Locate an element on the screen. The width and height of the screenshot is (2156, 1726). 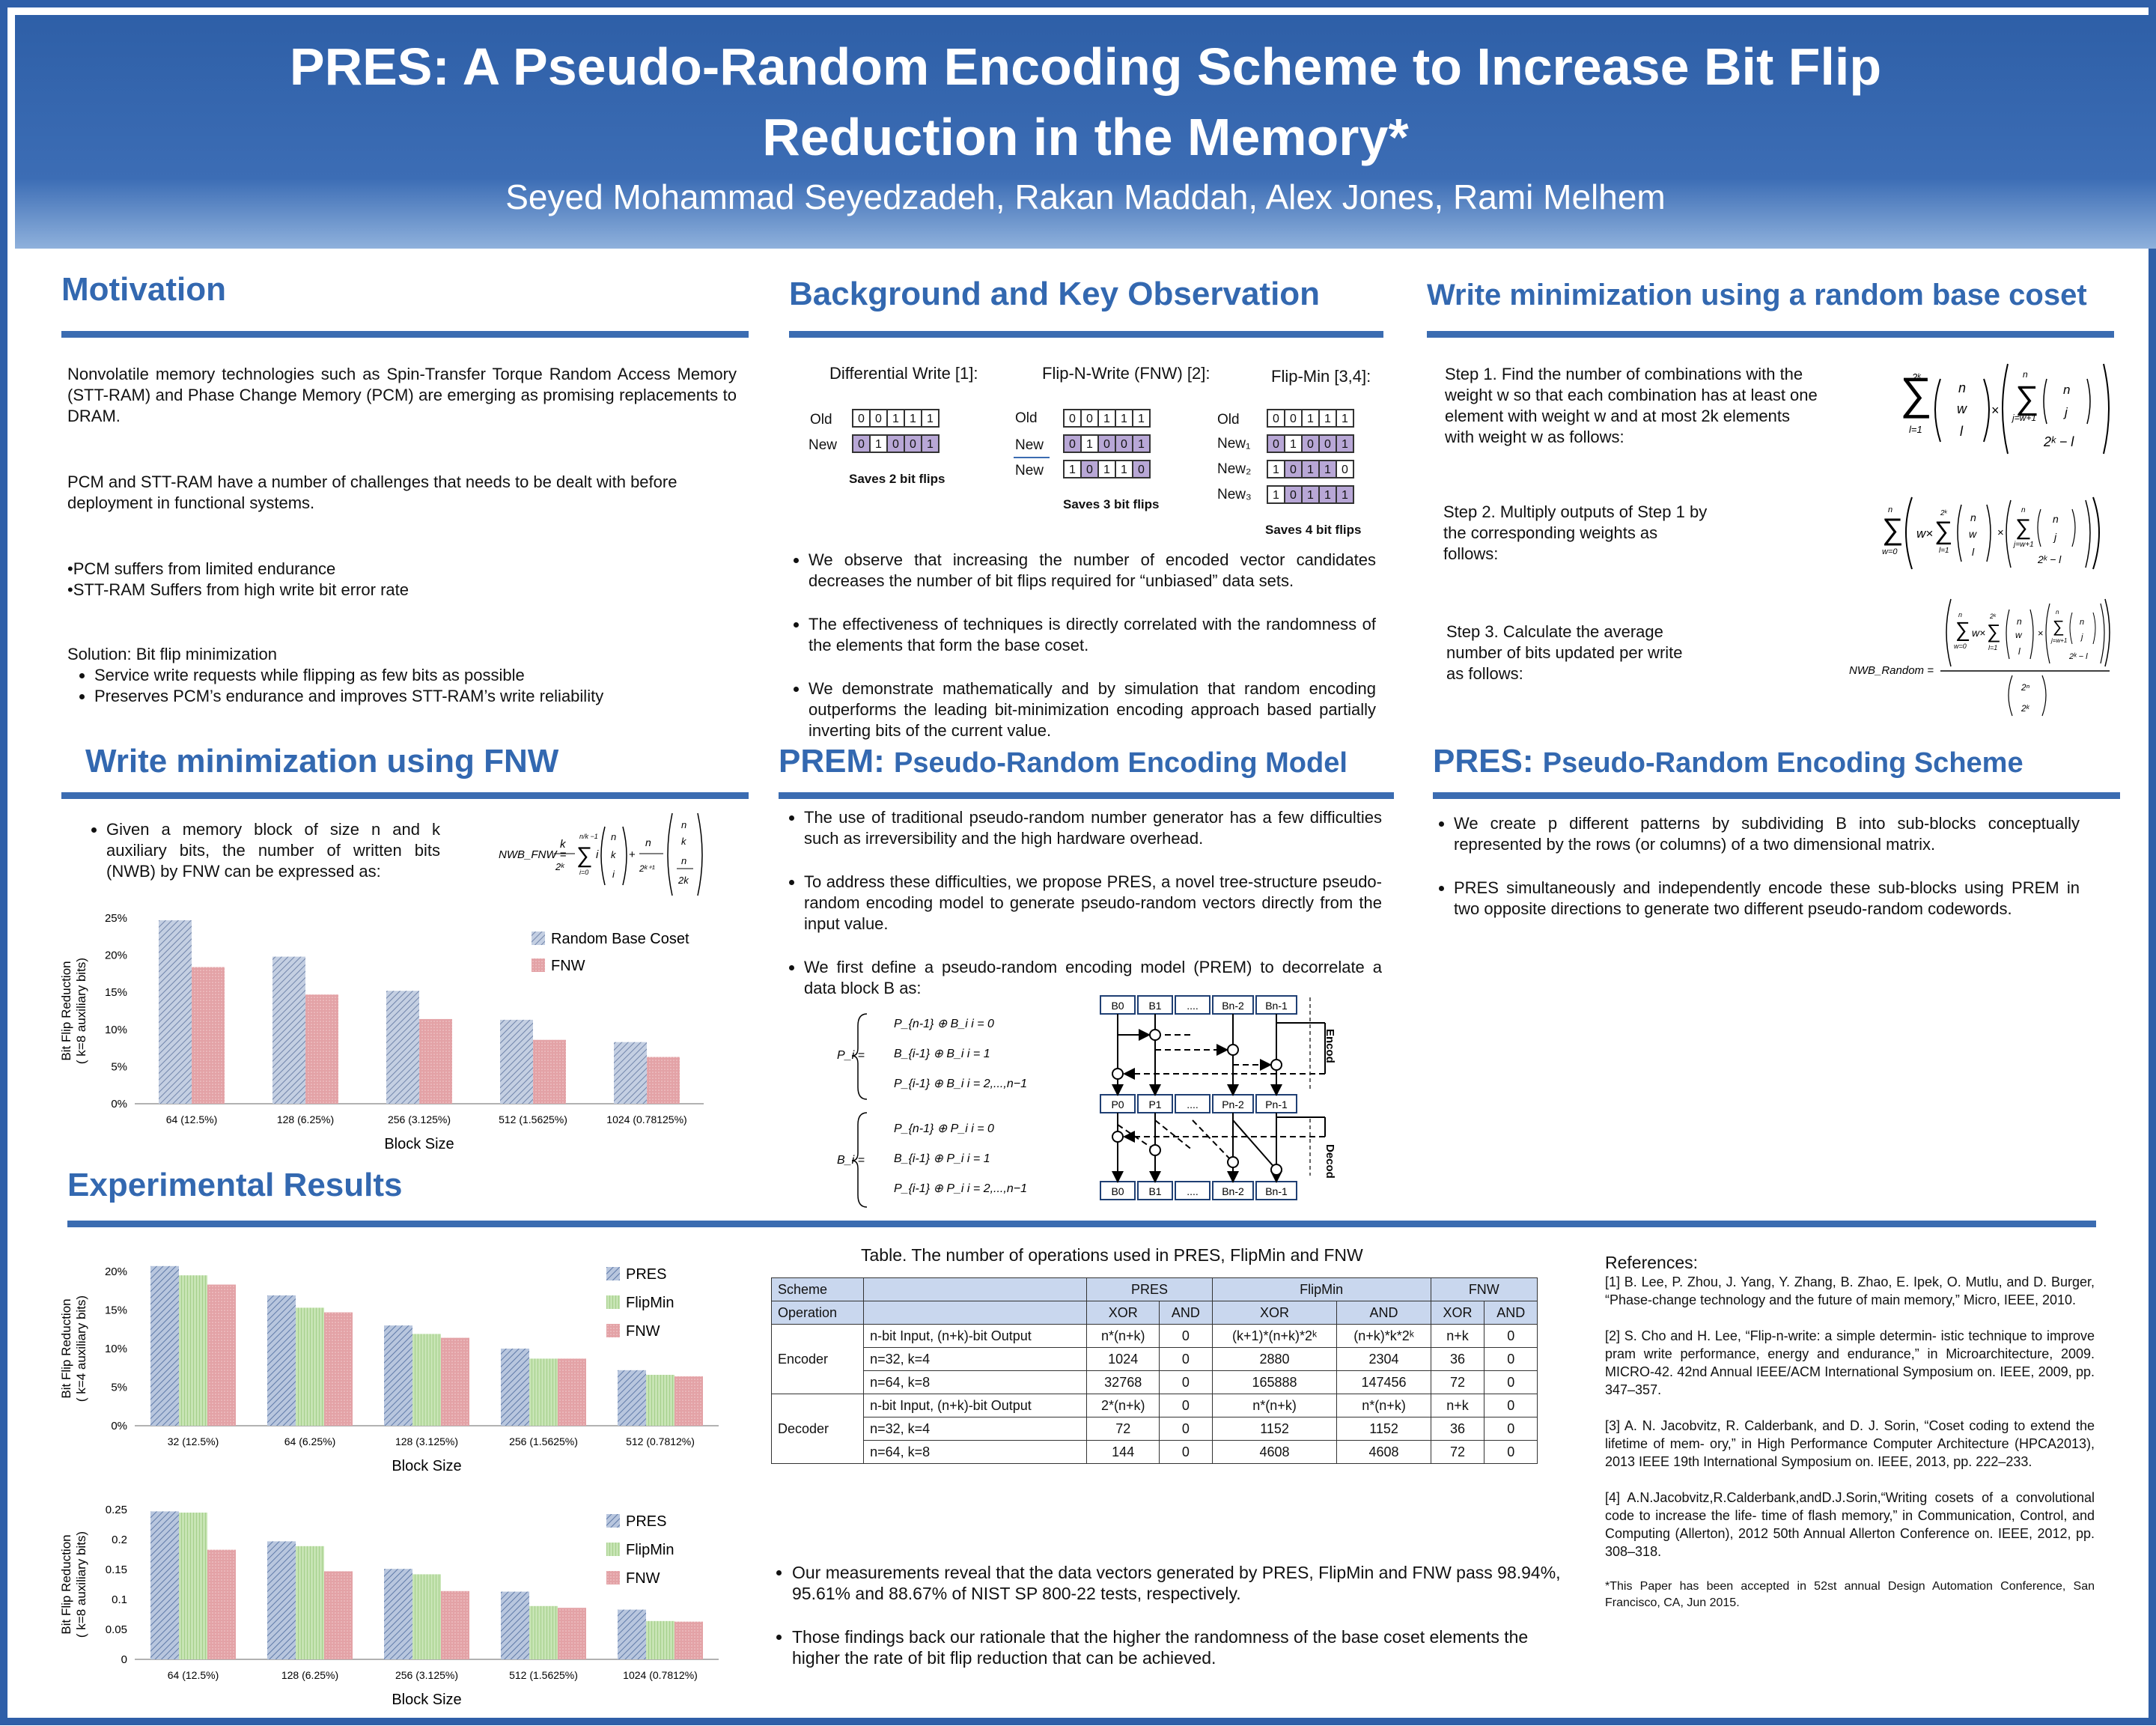
flipmin-title: Flip-Min [3,4]: is located at coordinates (1321, 376).